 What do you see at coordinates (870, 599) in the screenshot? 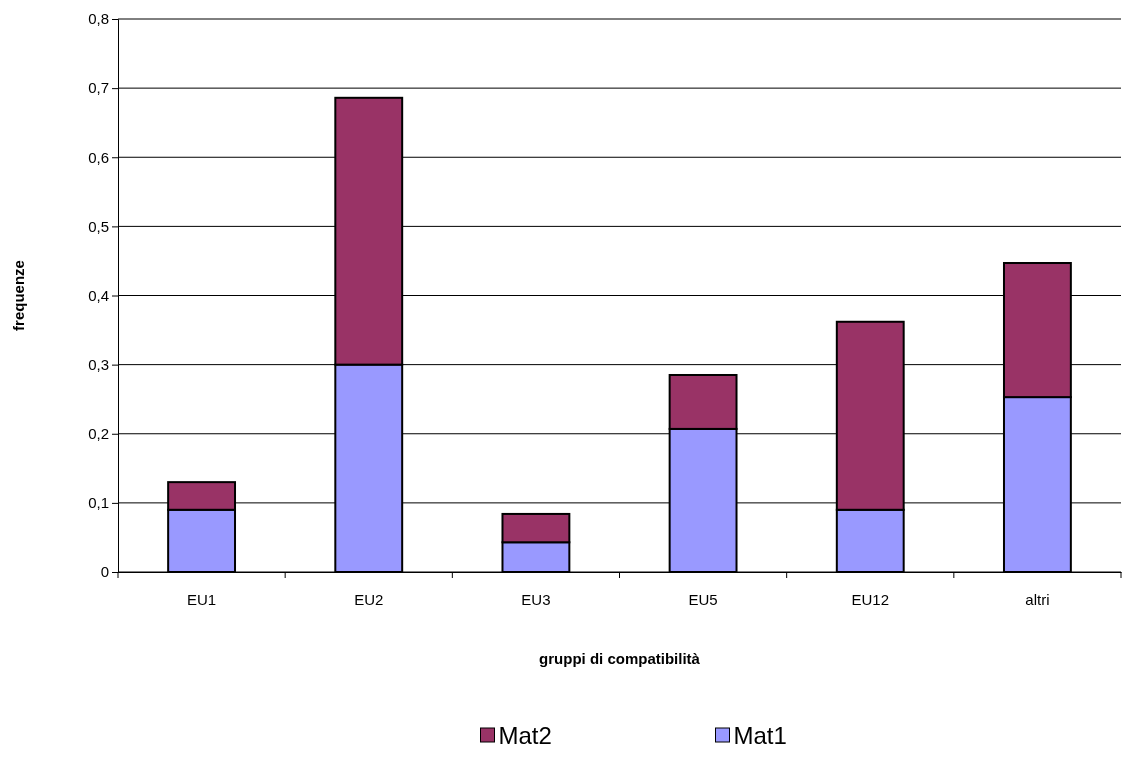
I see `x-tick-label: EU12` at bounding box center [870, 599].